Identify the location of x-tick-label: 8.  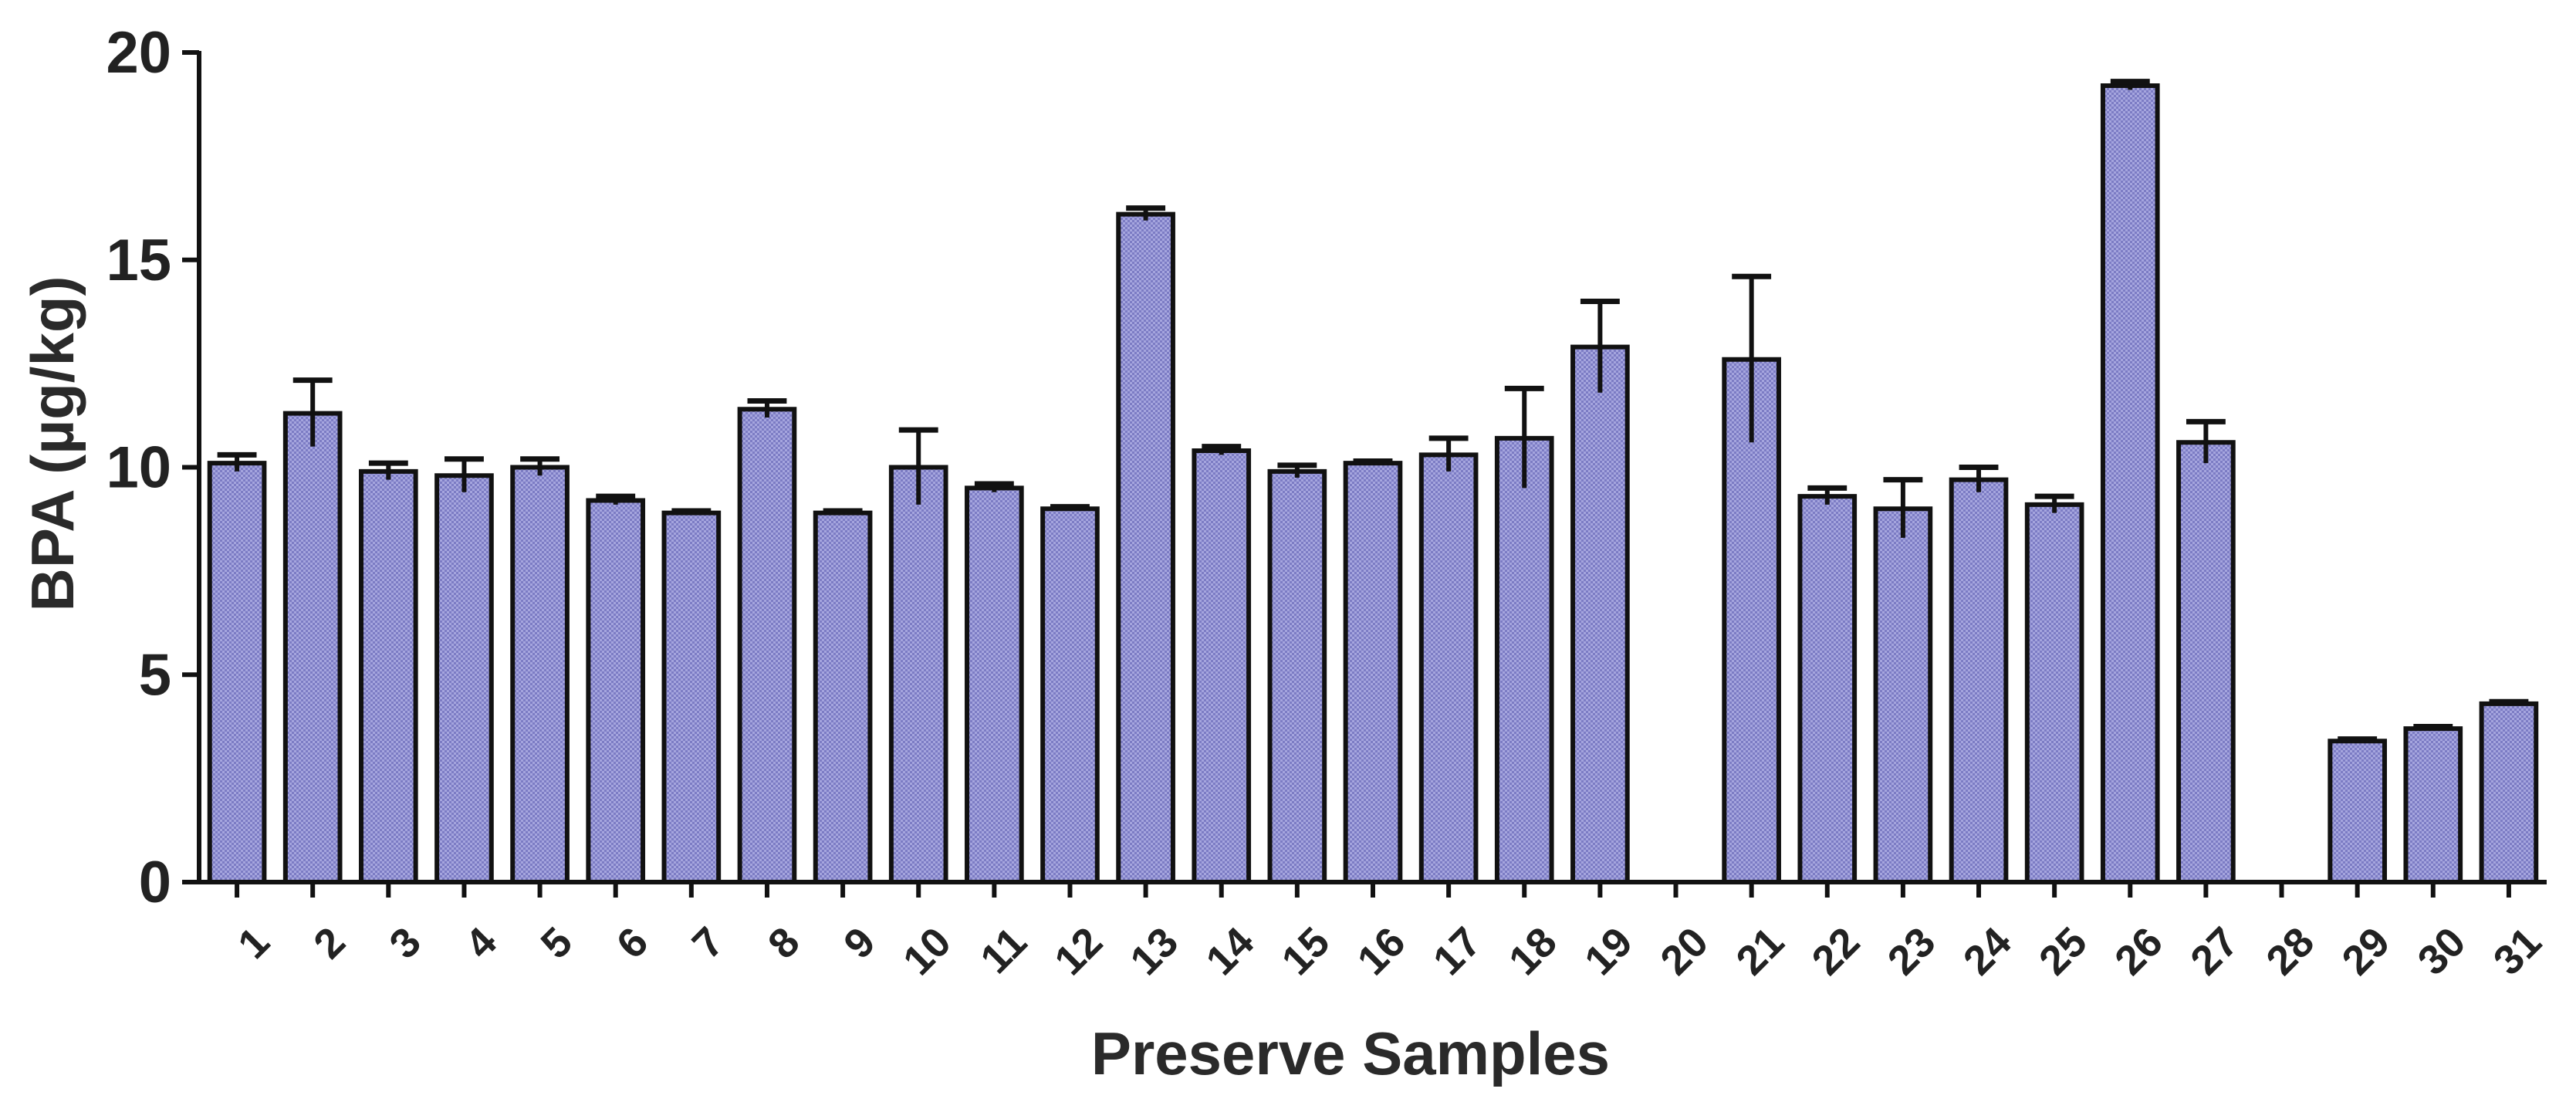
(784, 943).